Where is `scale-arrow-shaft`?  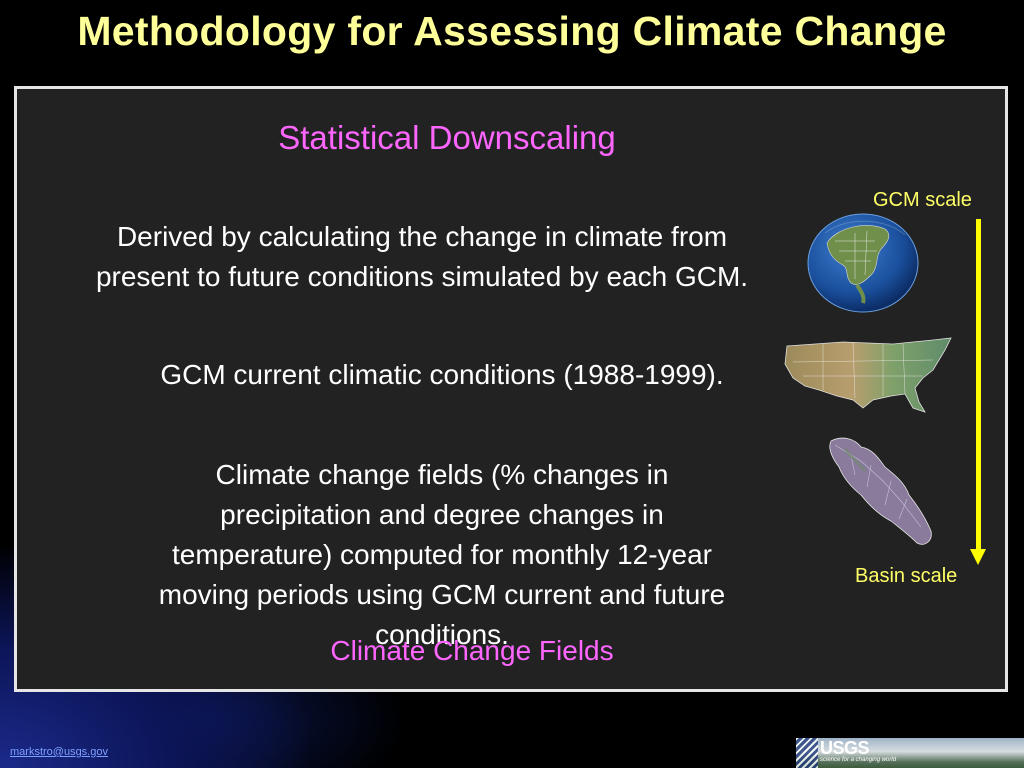 scale-arrow-shaft is located at coordinates (978, 385).